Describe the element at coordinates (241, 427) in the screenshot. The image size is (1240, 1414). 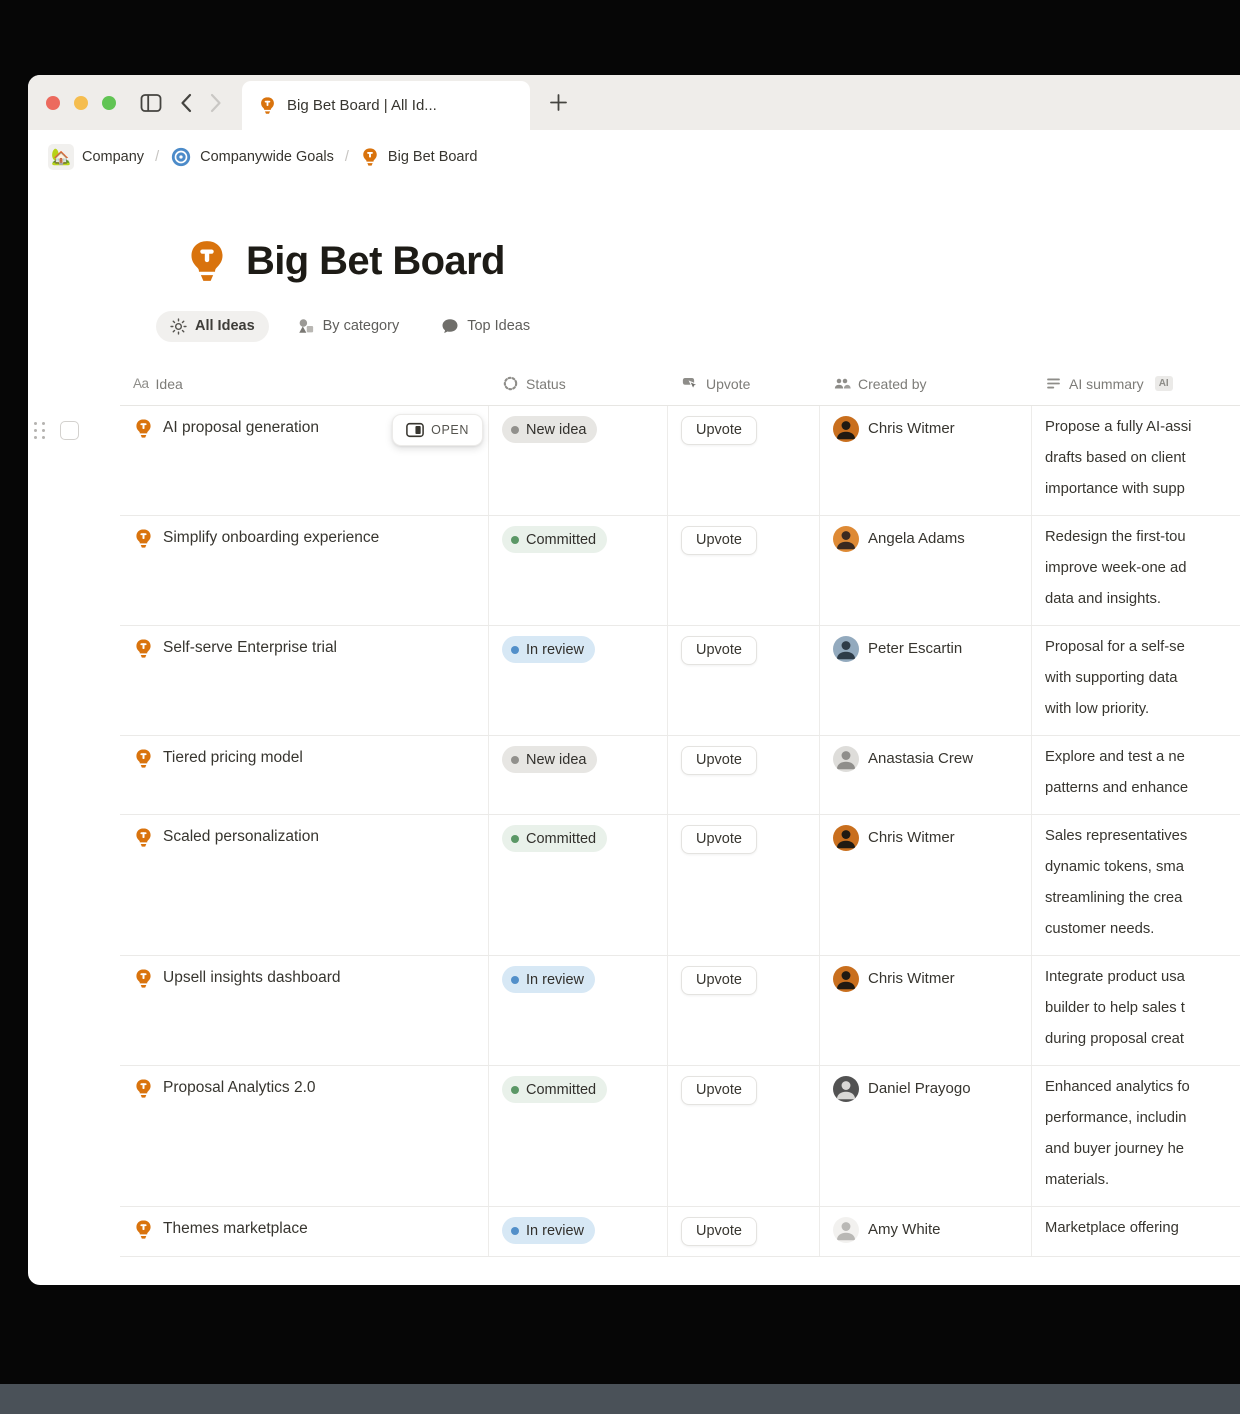
I see `idea-title: AI proposal generation` at that location.